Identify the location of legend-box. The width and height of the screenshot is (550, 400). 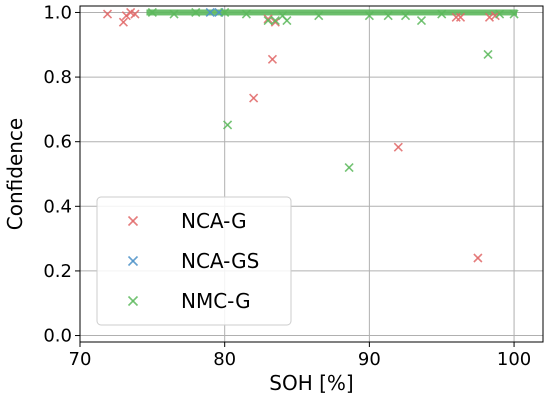
(194, 261).